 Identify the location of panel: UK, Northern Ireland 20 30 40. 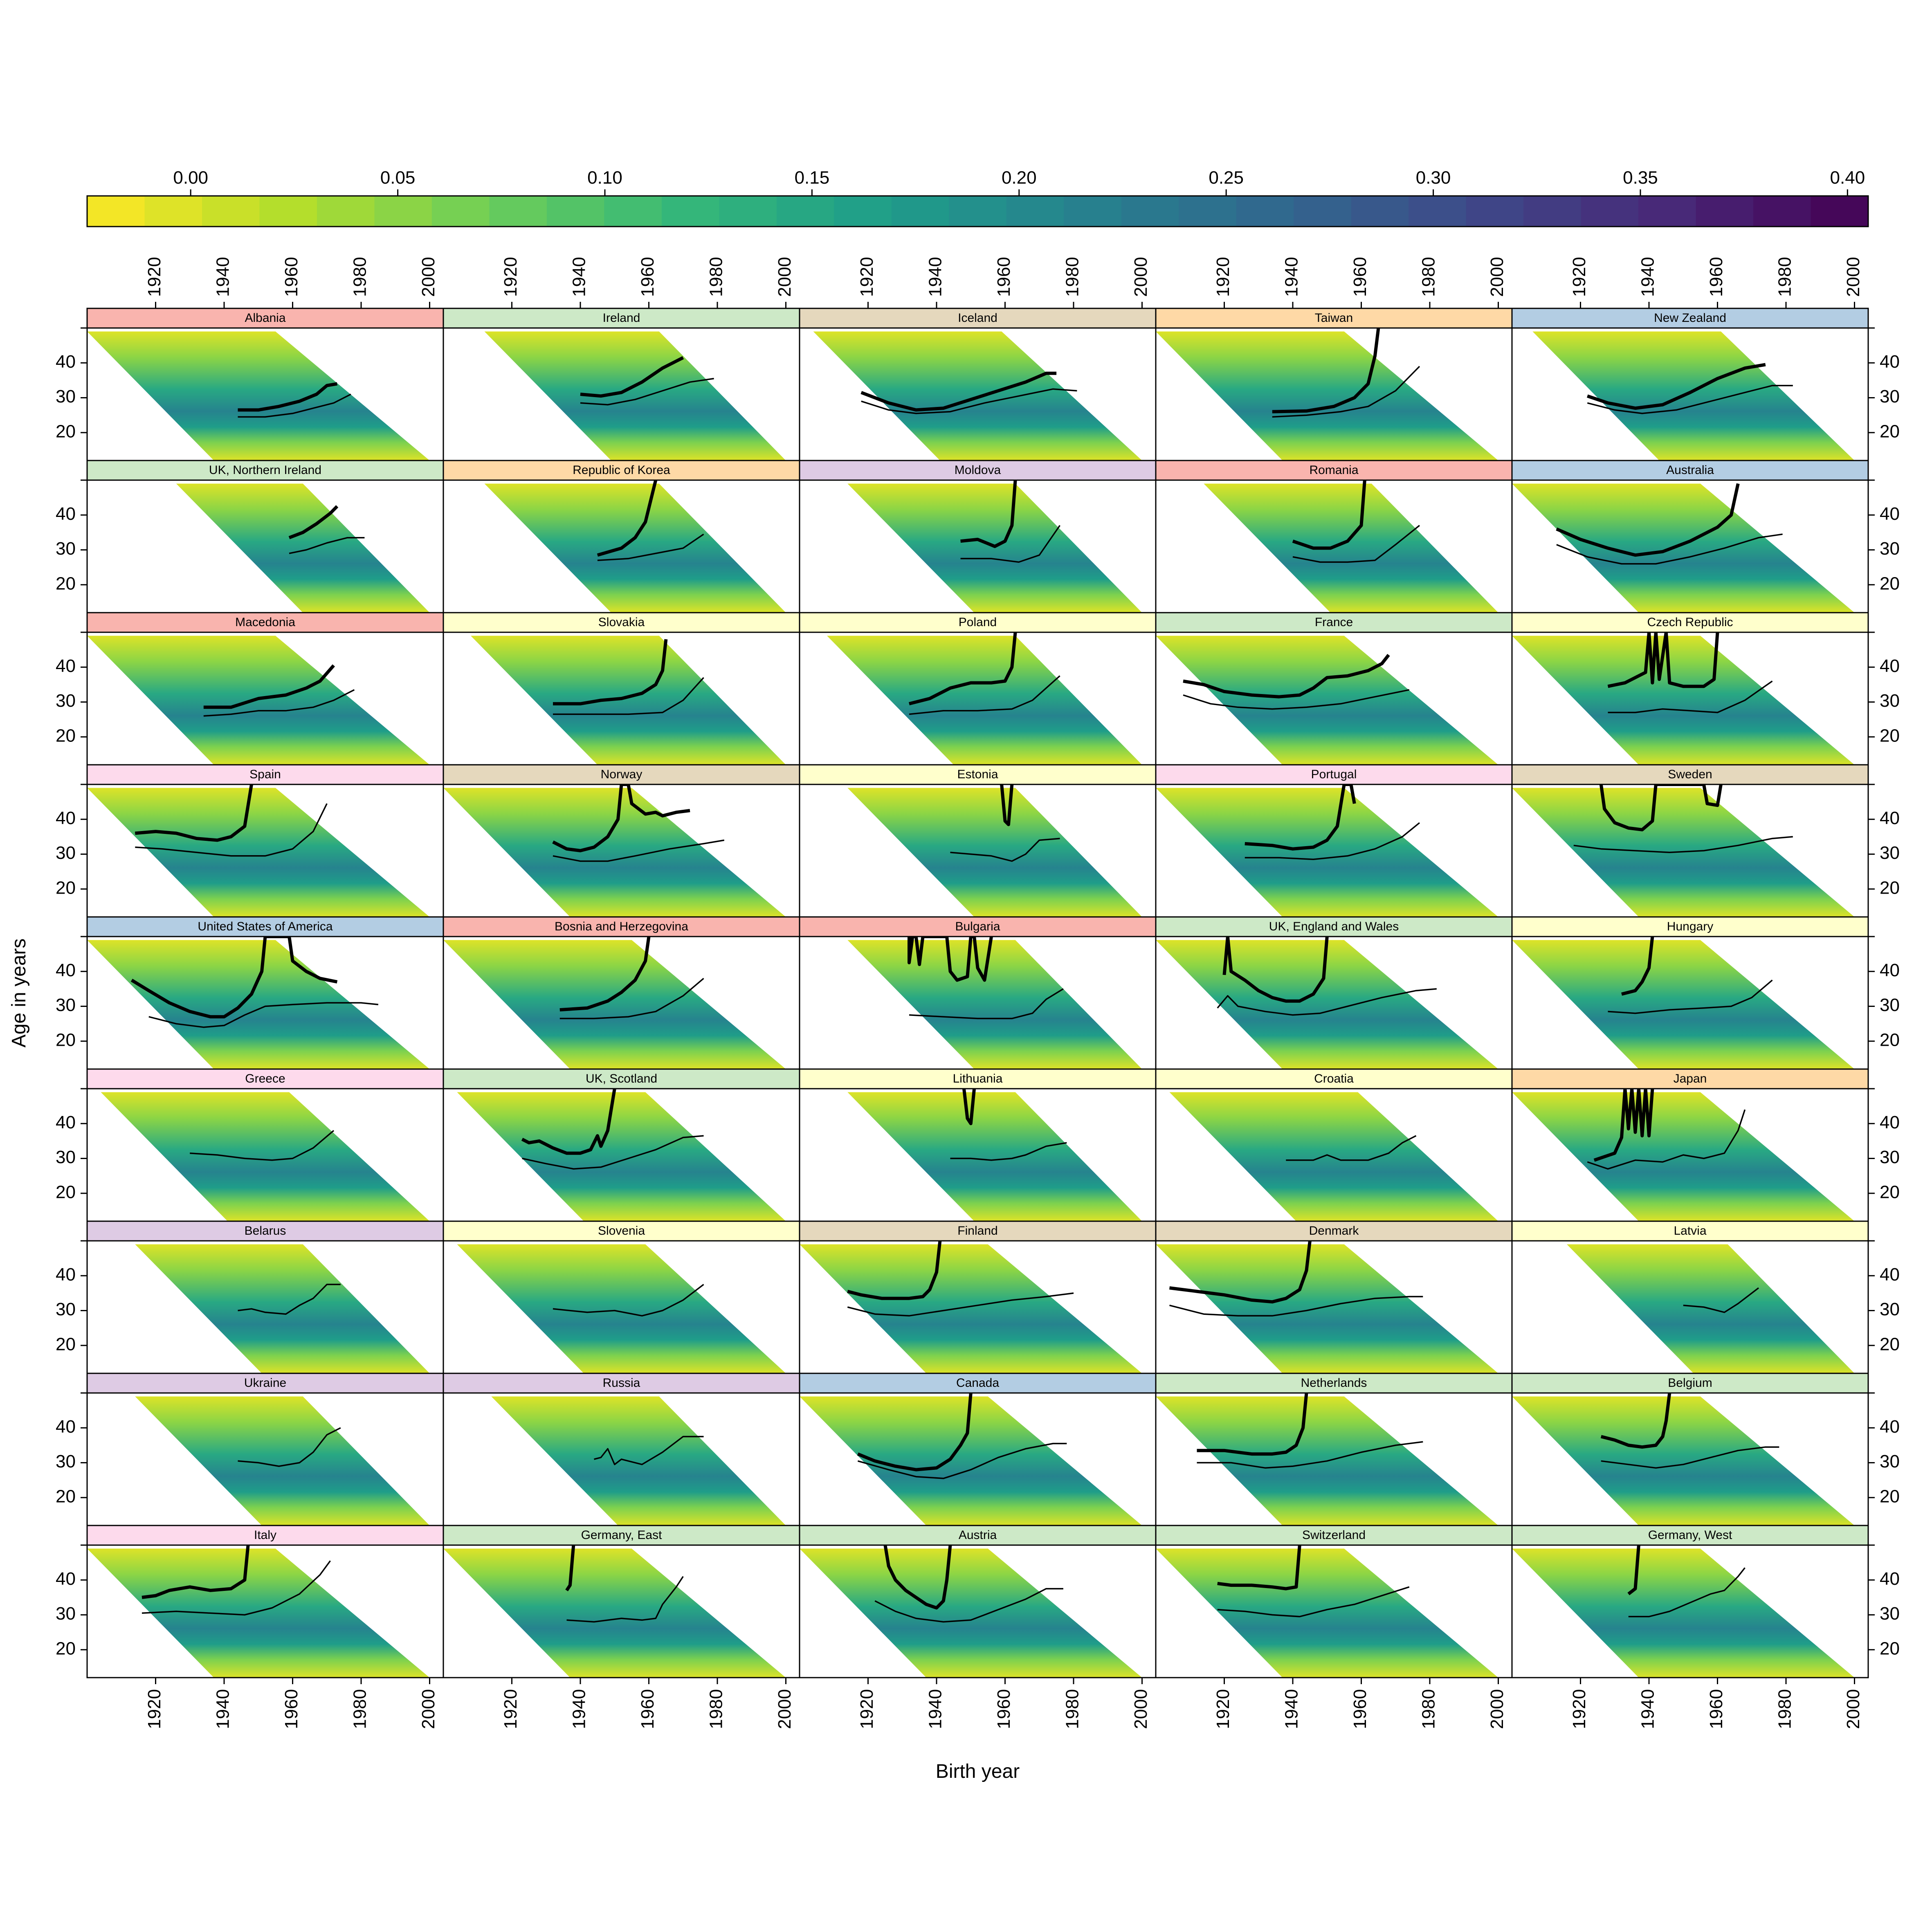
(250, 536).